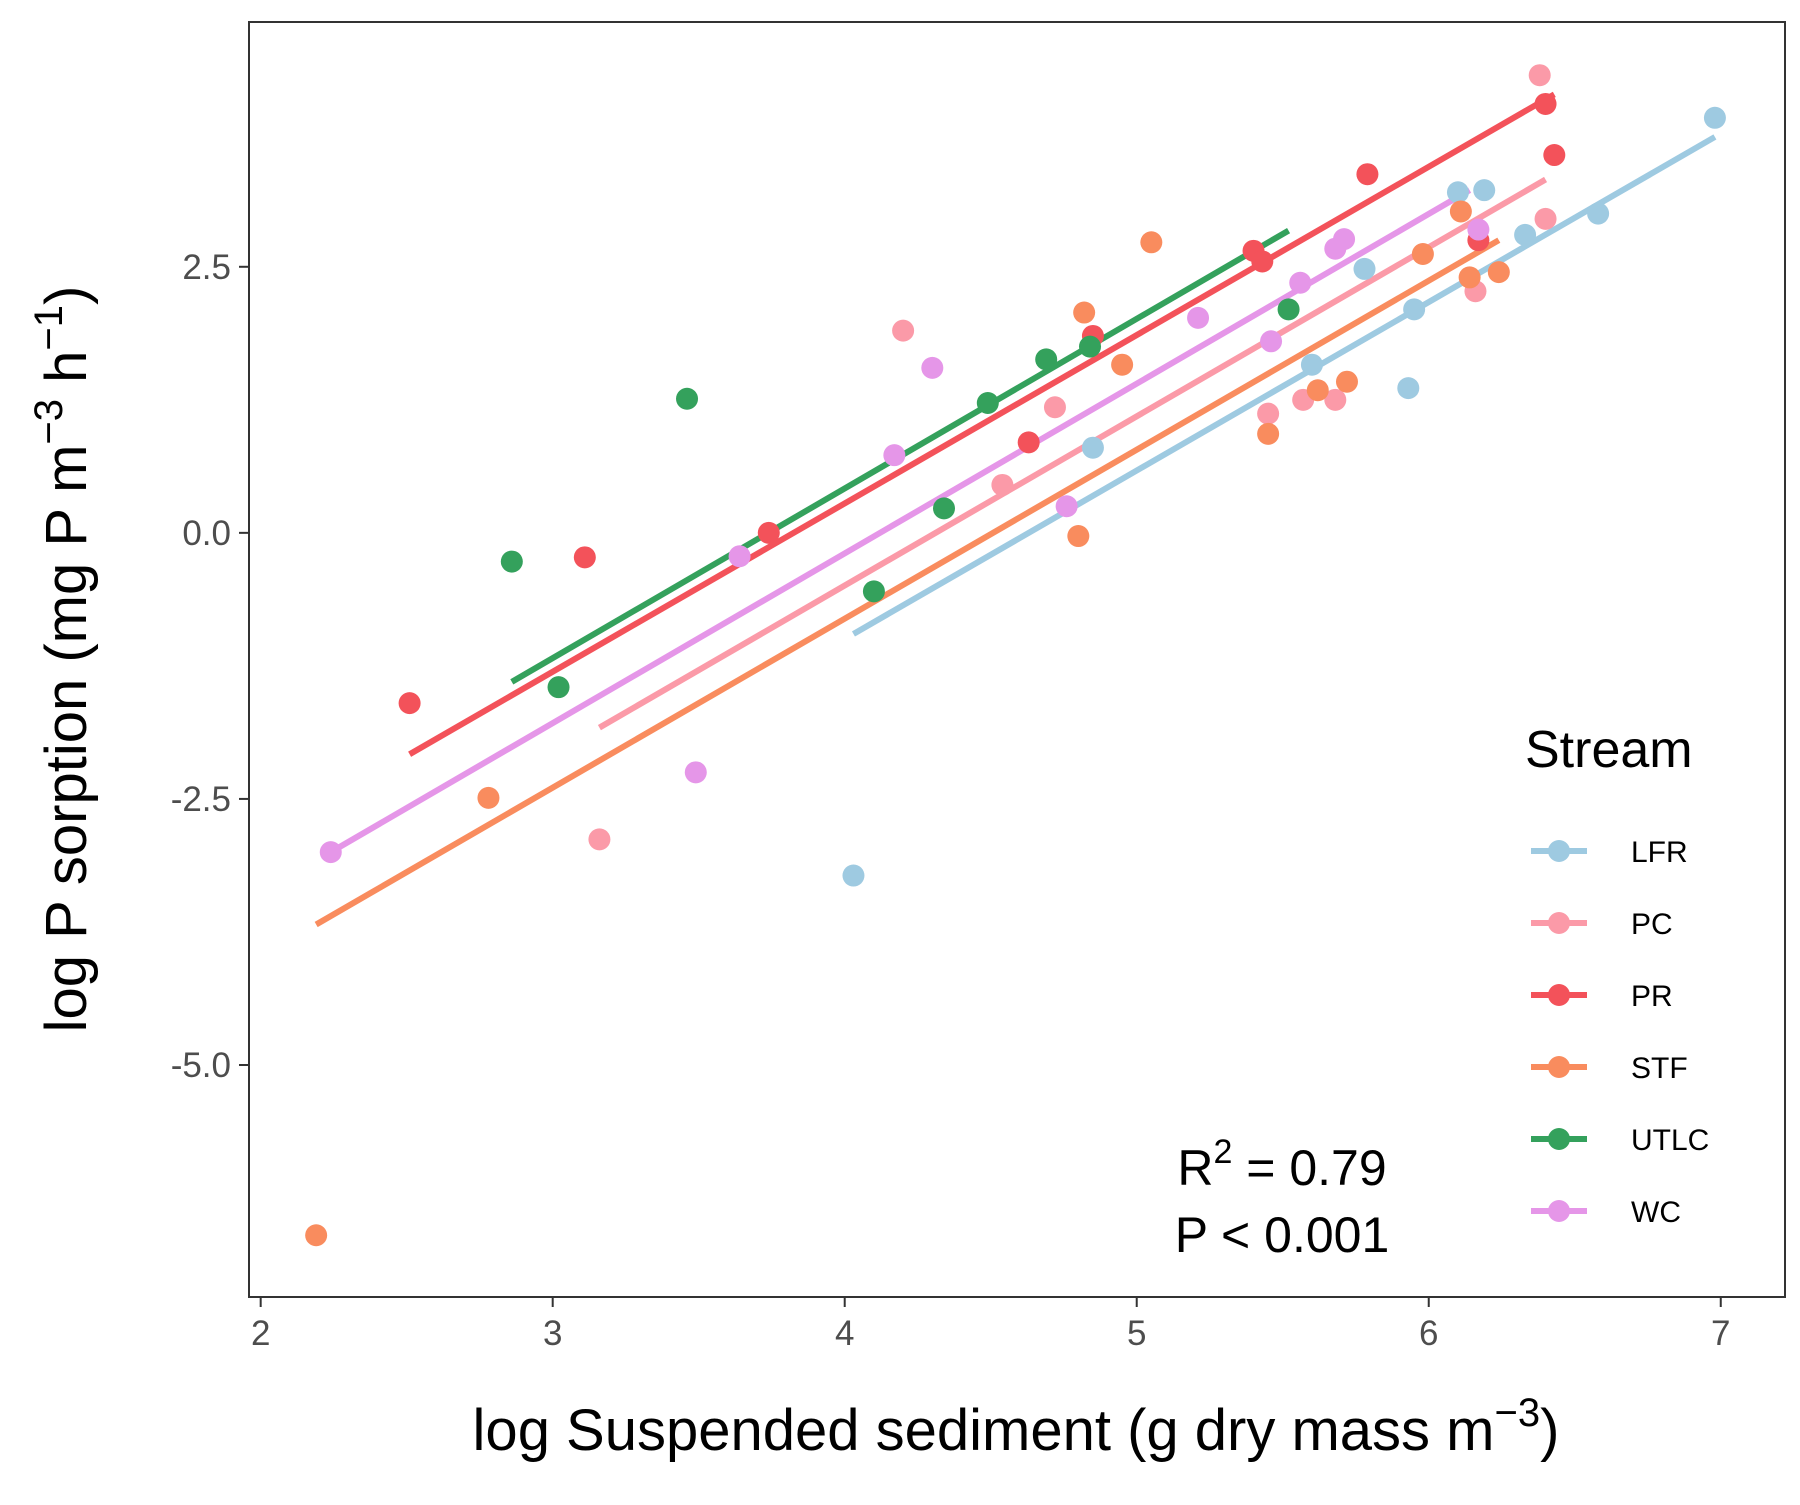 Image resolution: width=1800 pixels, height=1505 pixels. What do you see at coordinates (1609, 1068) in the screenshot?
I see `legend-item-stf: STF` at bounding box center [1609, 1068].